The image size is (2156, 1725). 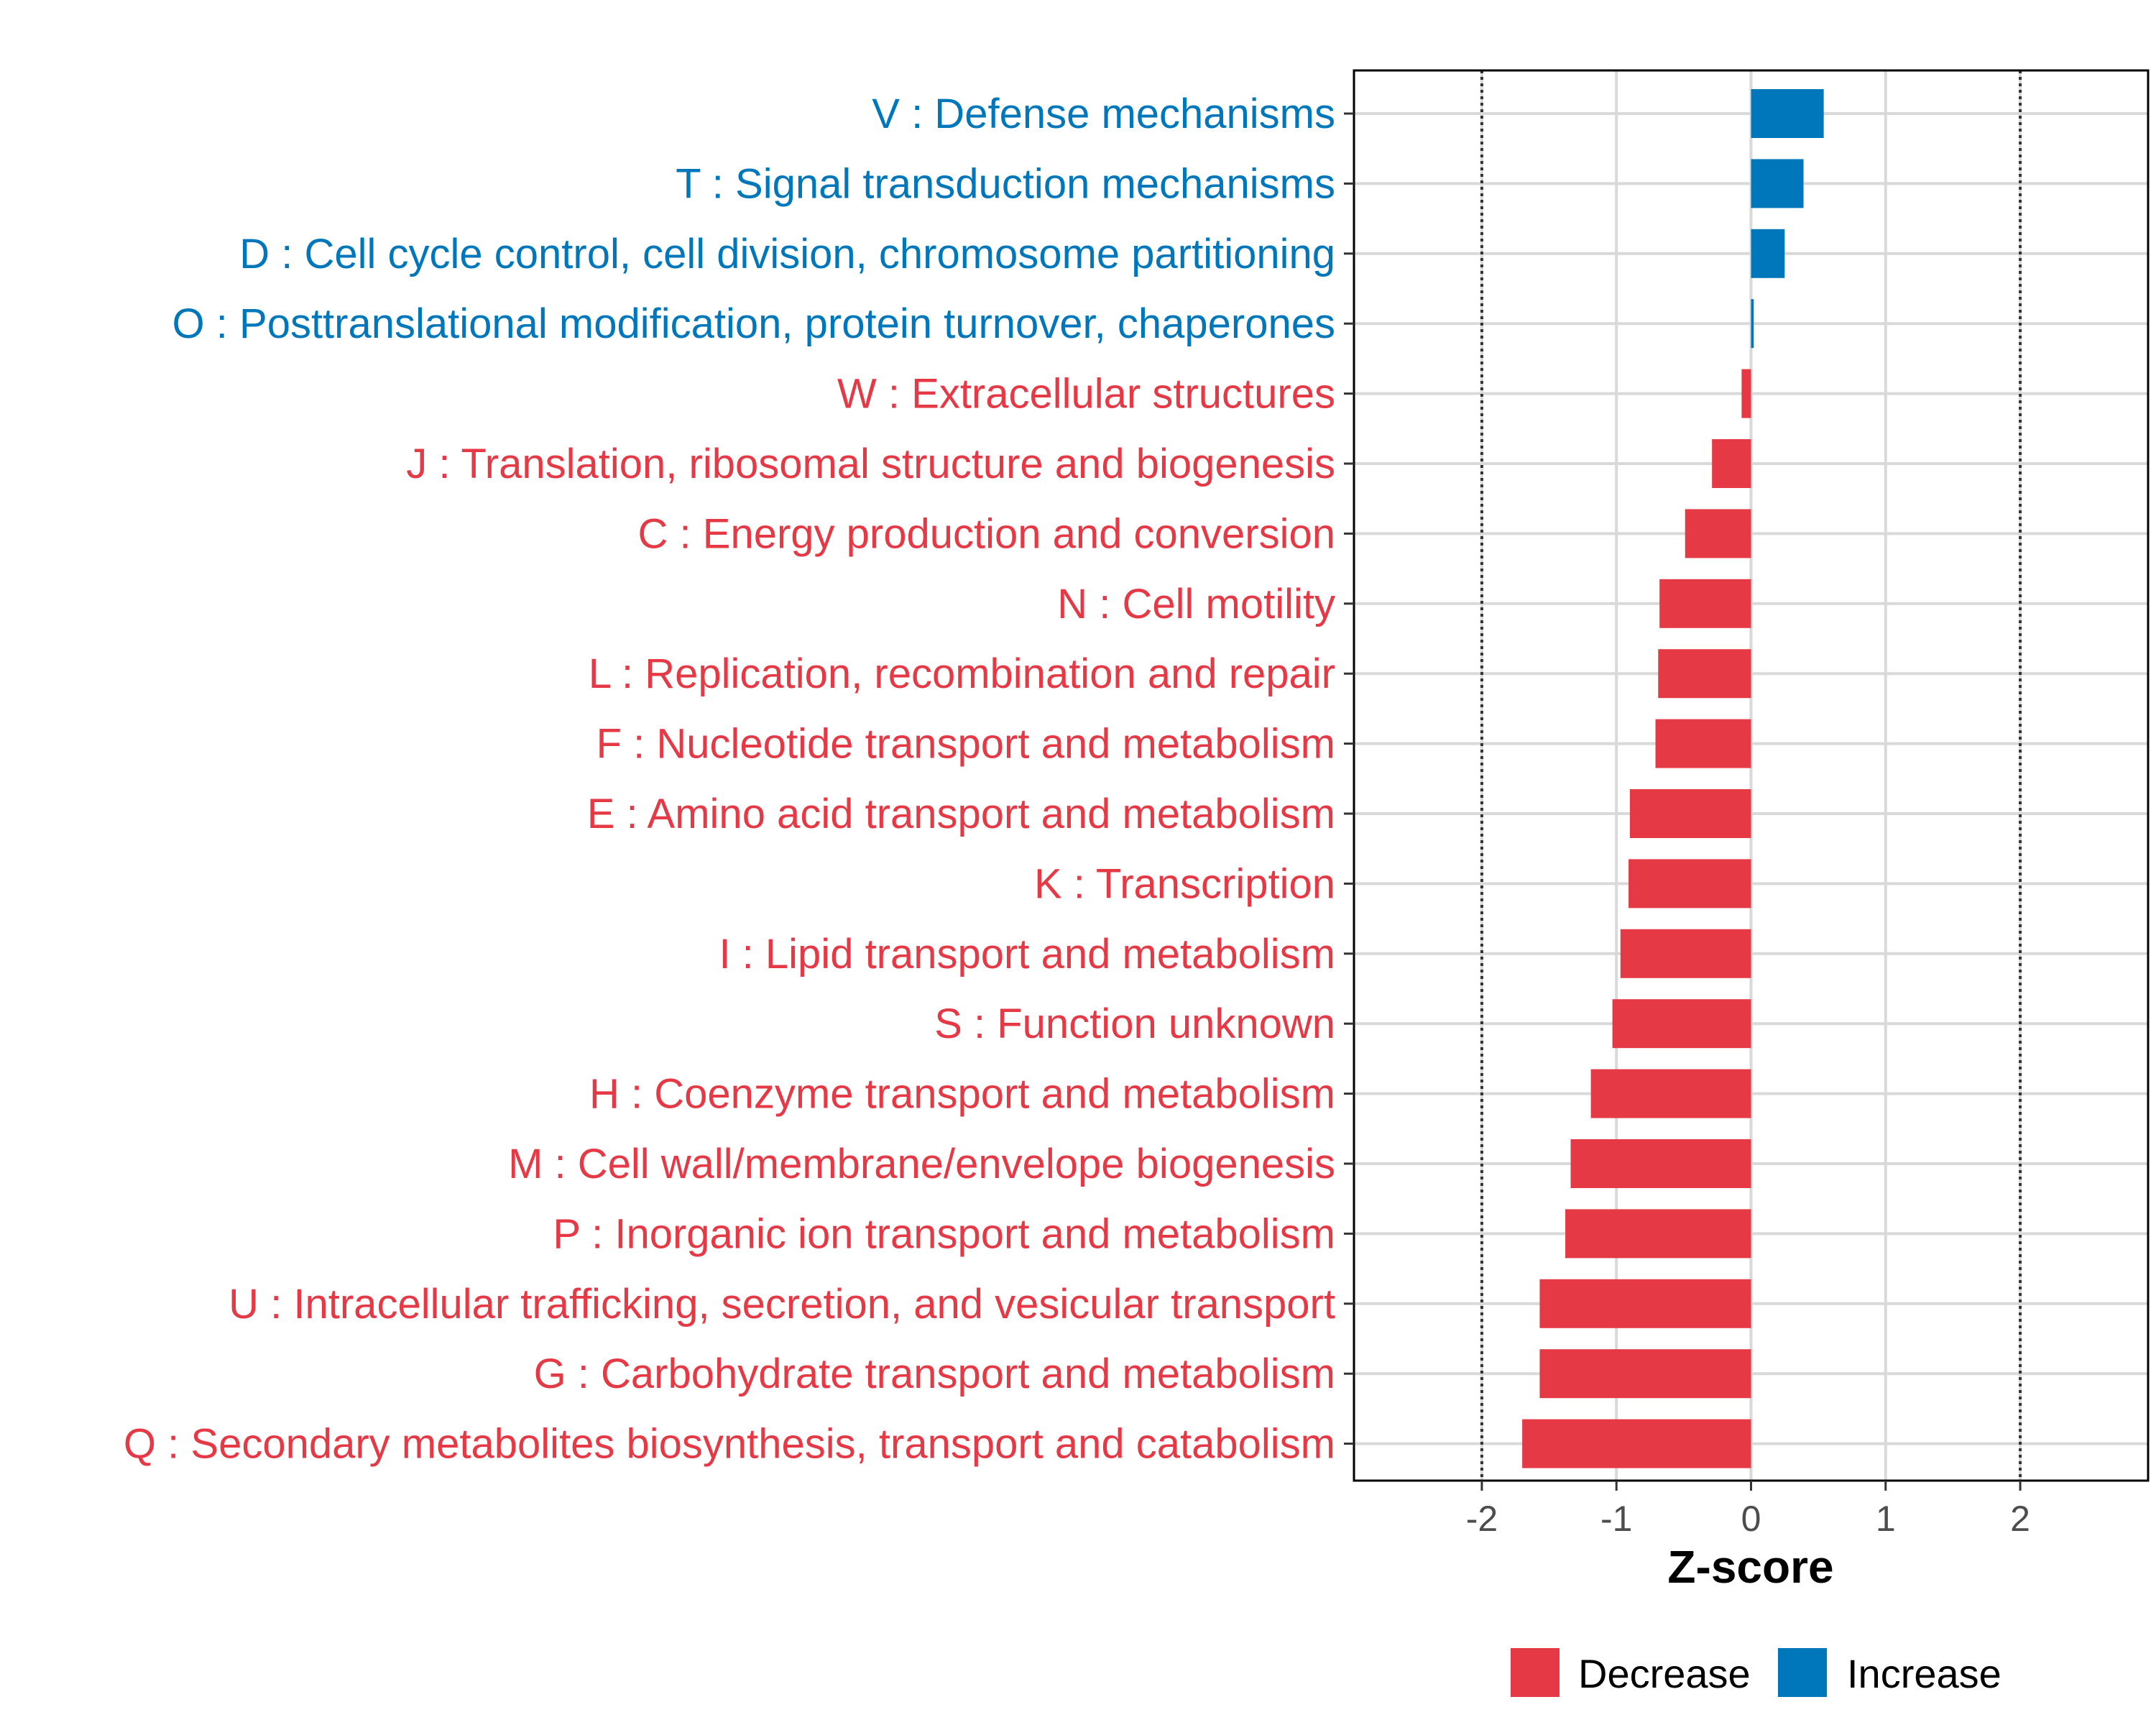 What do you see at coordinates (1803, 1672) in the screenshot?
I see `legend-swatch-increase` at bounding box center [1803, 1672].